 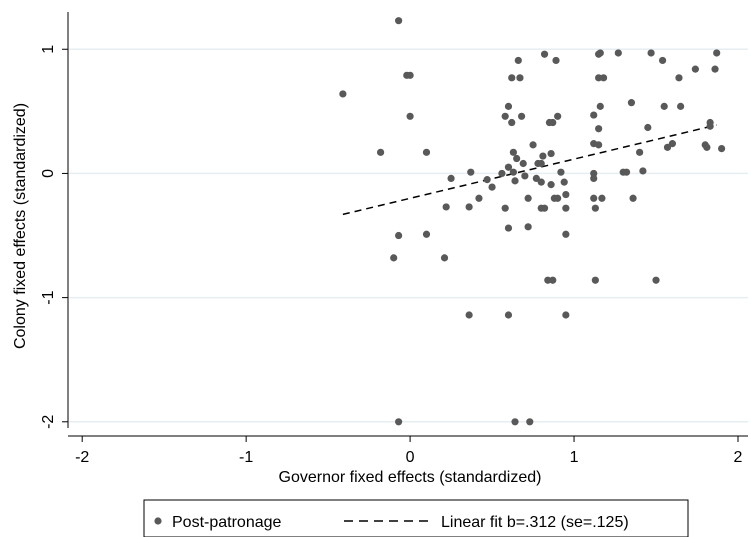 What do you see at coordinates (410, 477) in the screenshot?
I see `x-axis-title: Governor fixed effects (standardized)` at bounding box center [410, 477].